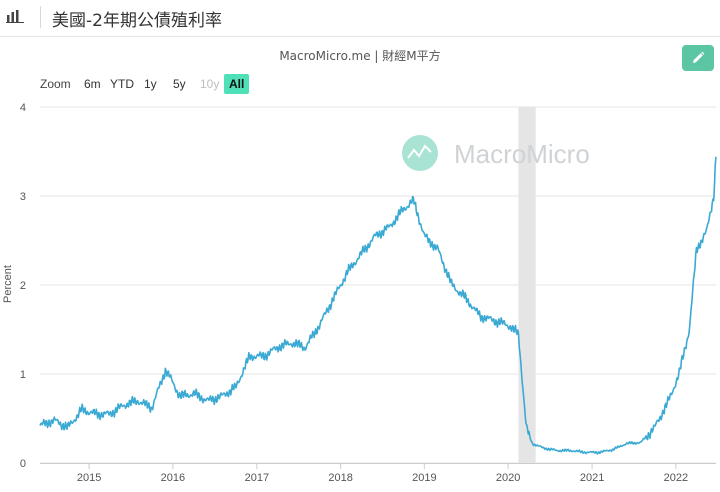 This screenshot has height=492, width=720. Describe the element at coordinates (360, 36) in the screenshot. I see `header-rule` at that location.